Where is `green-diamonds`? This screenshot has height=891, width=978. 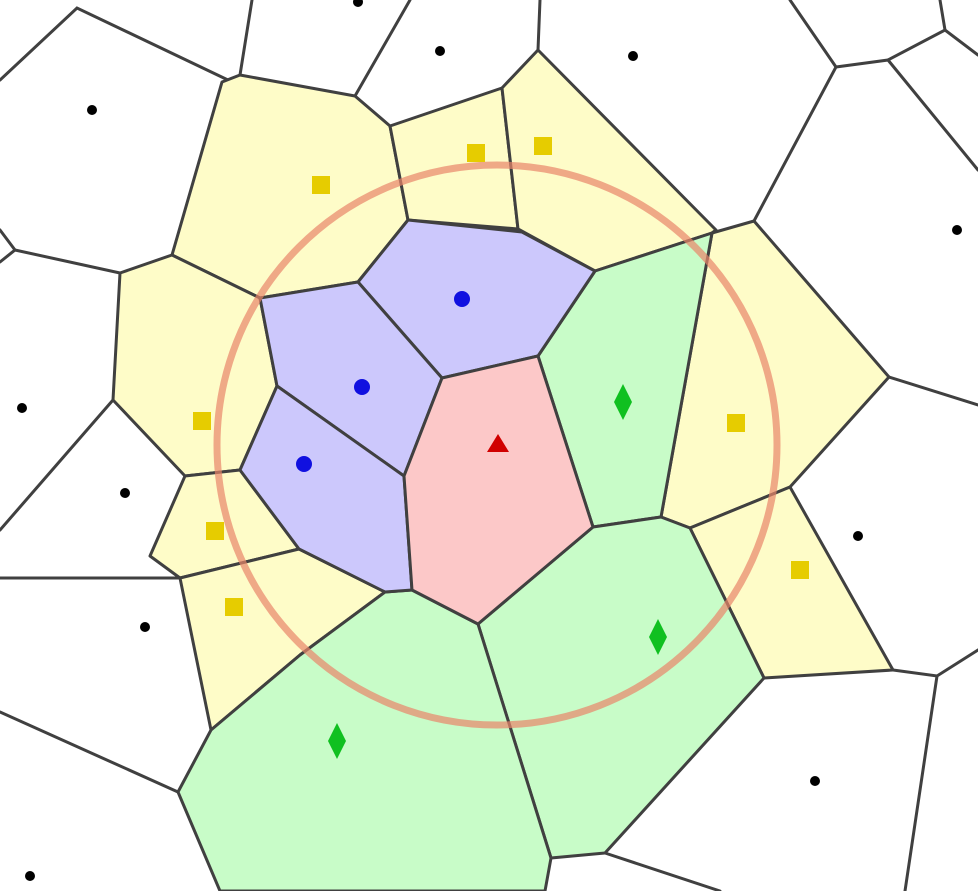
green-diamonds is located at coordinates (497, 571).